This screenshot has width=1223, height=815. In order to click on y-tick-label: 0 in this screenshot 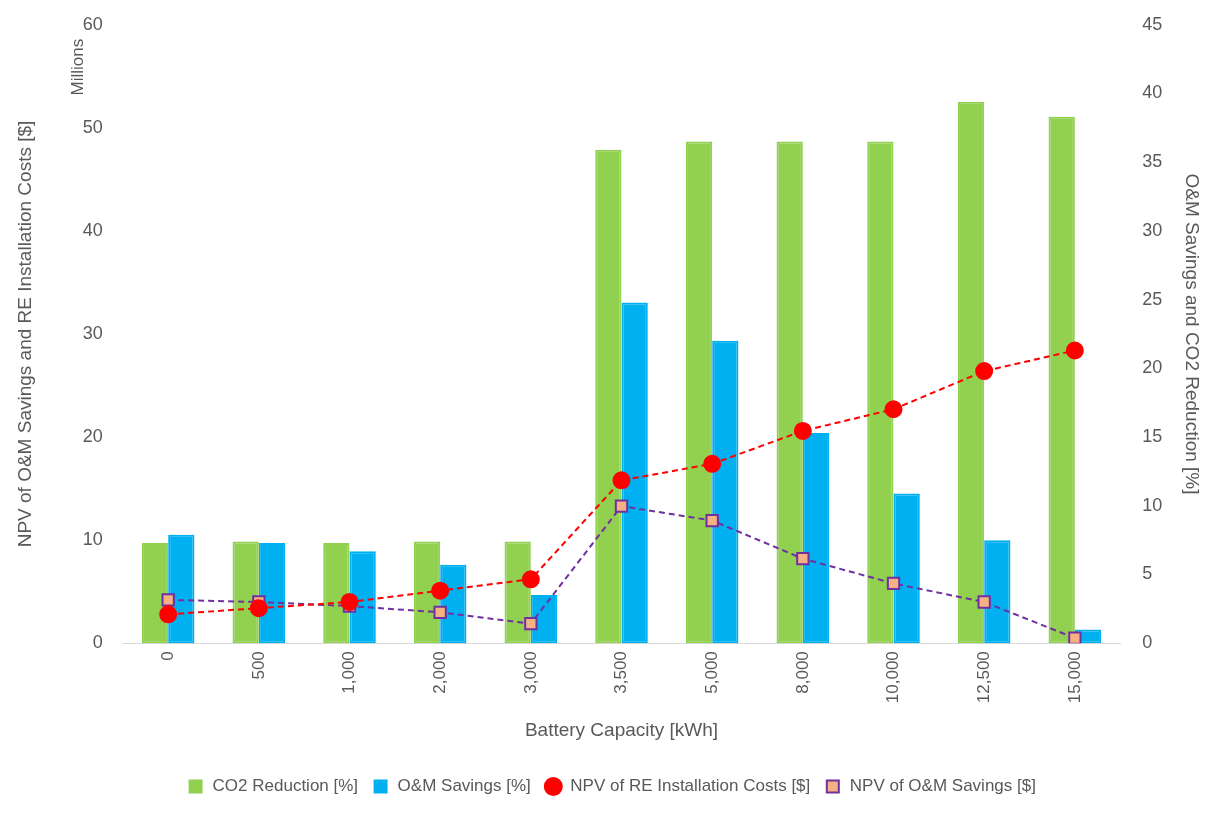, I will do `click(97, 642)`.